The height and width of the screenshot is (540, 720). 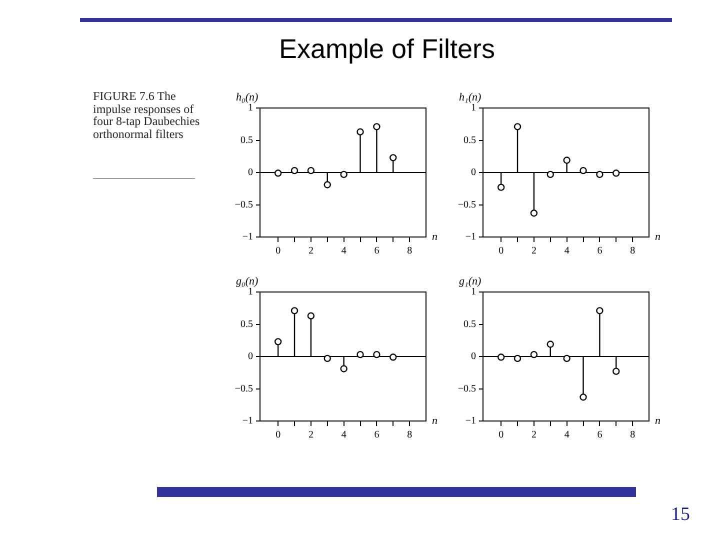 I want to click on chart-title: Example of Filters, so click(x=387, y=49).